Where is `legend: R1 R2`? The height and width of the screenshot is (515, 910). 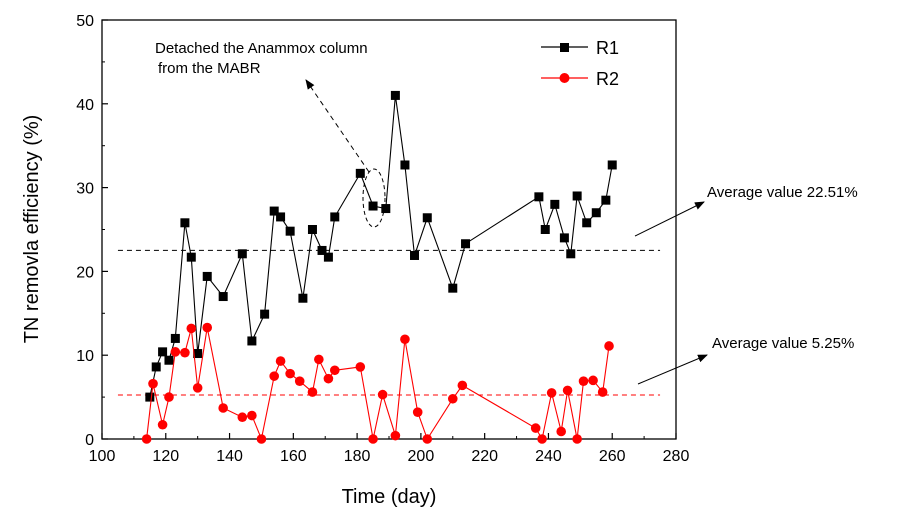 legend: R1 R2 is located at coordinates (580, 63).